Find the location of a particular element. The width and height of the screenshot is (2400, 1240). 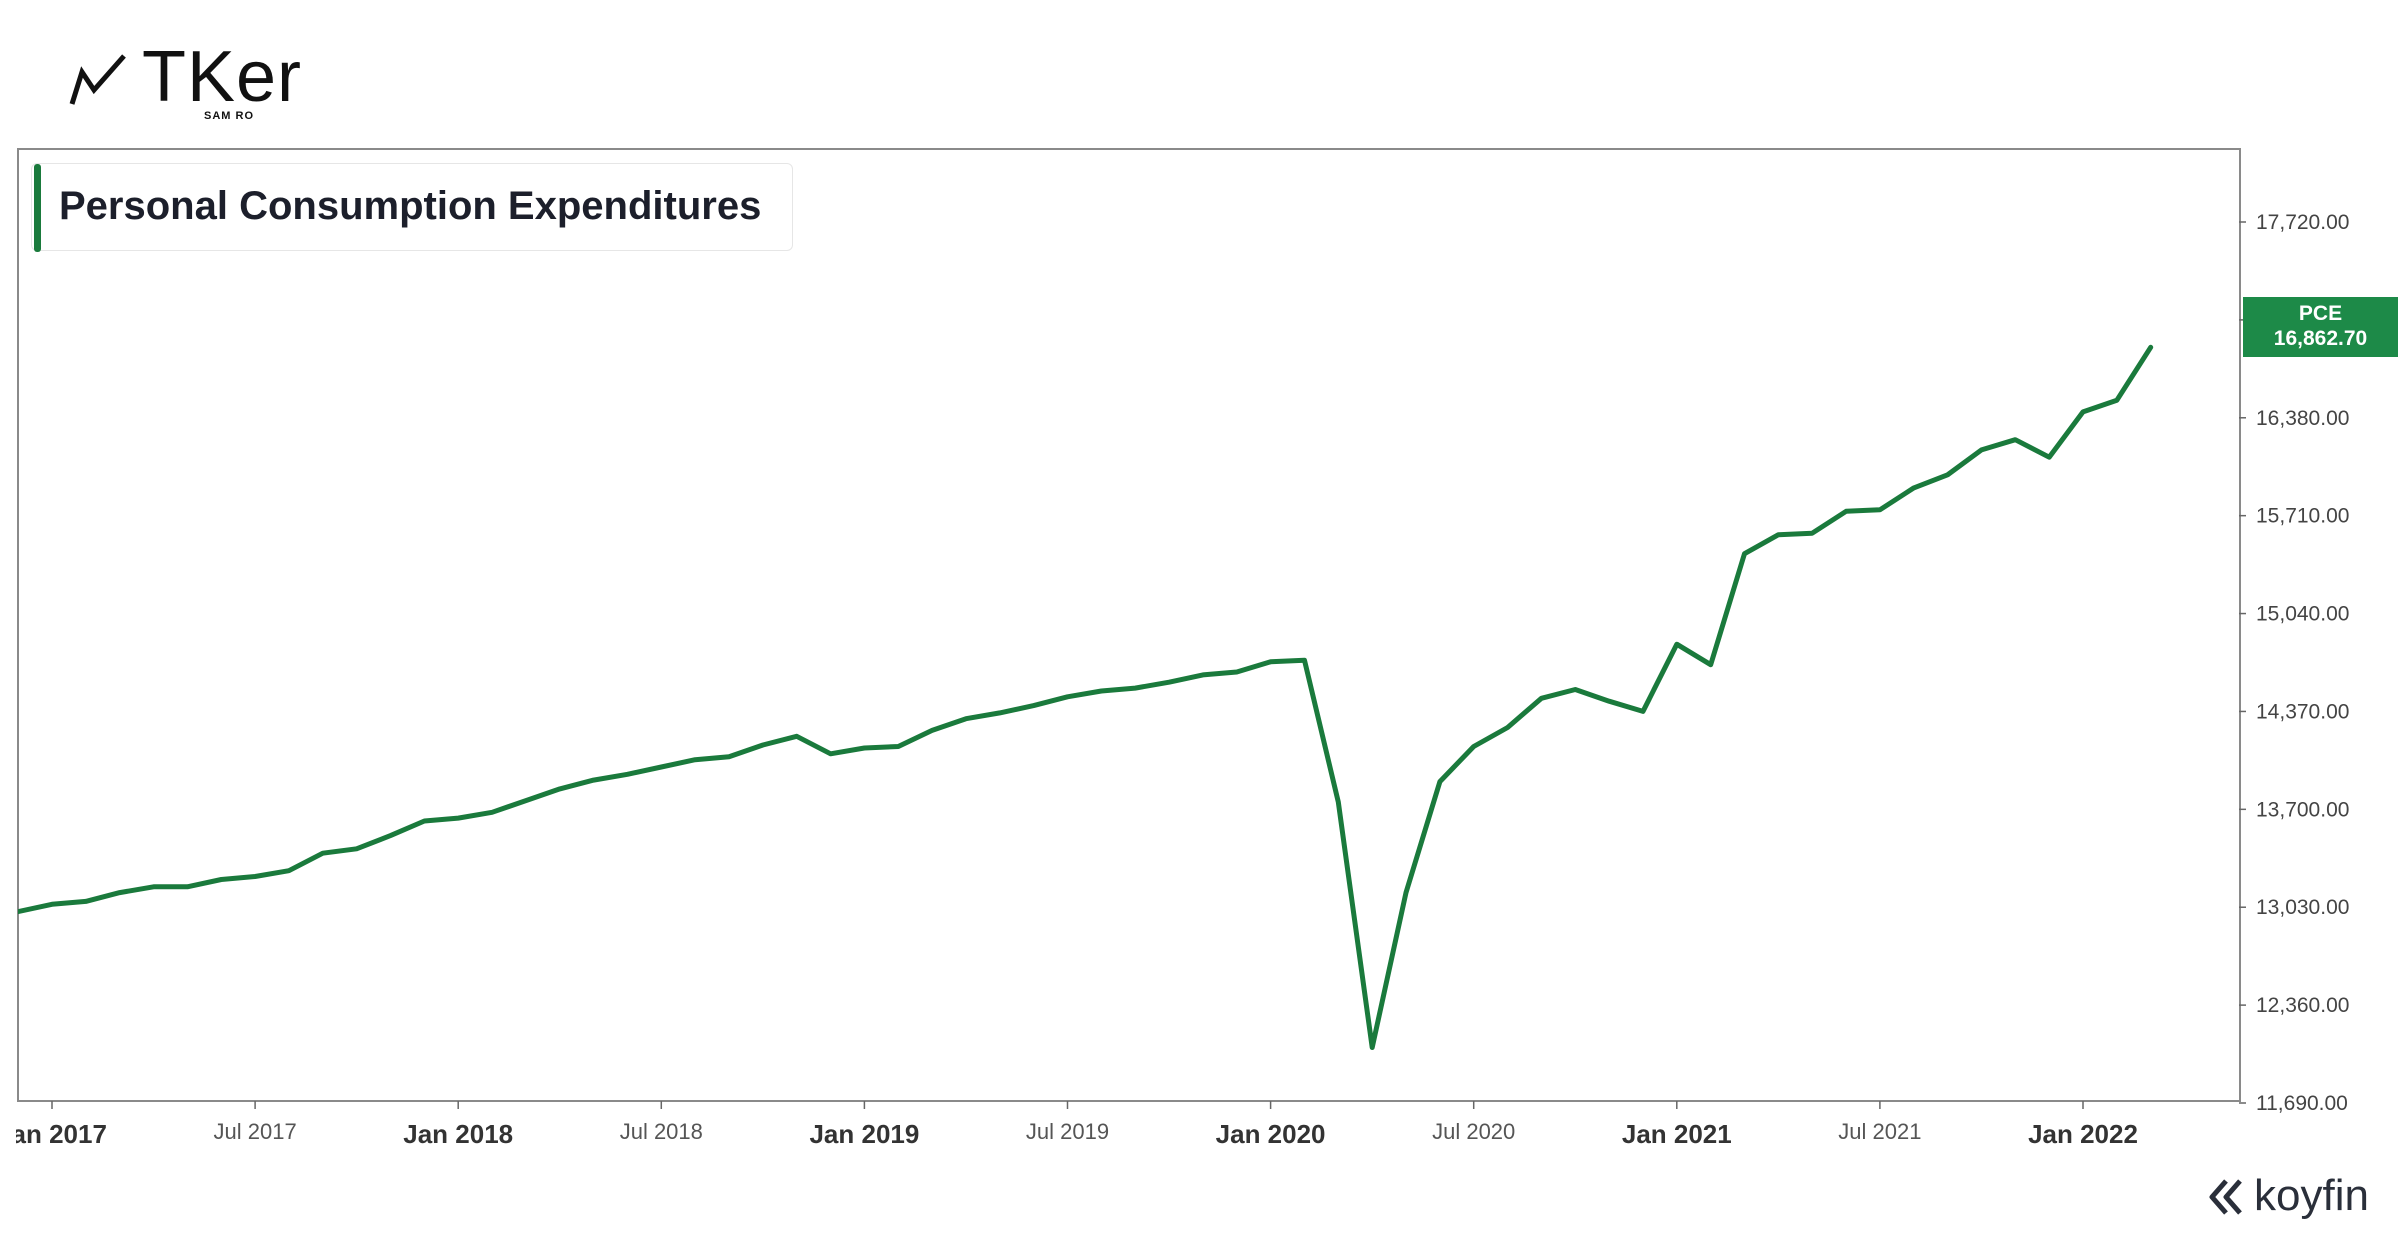

trend-line-icon is located at coordinates (97, 79).